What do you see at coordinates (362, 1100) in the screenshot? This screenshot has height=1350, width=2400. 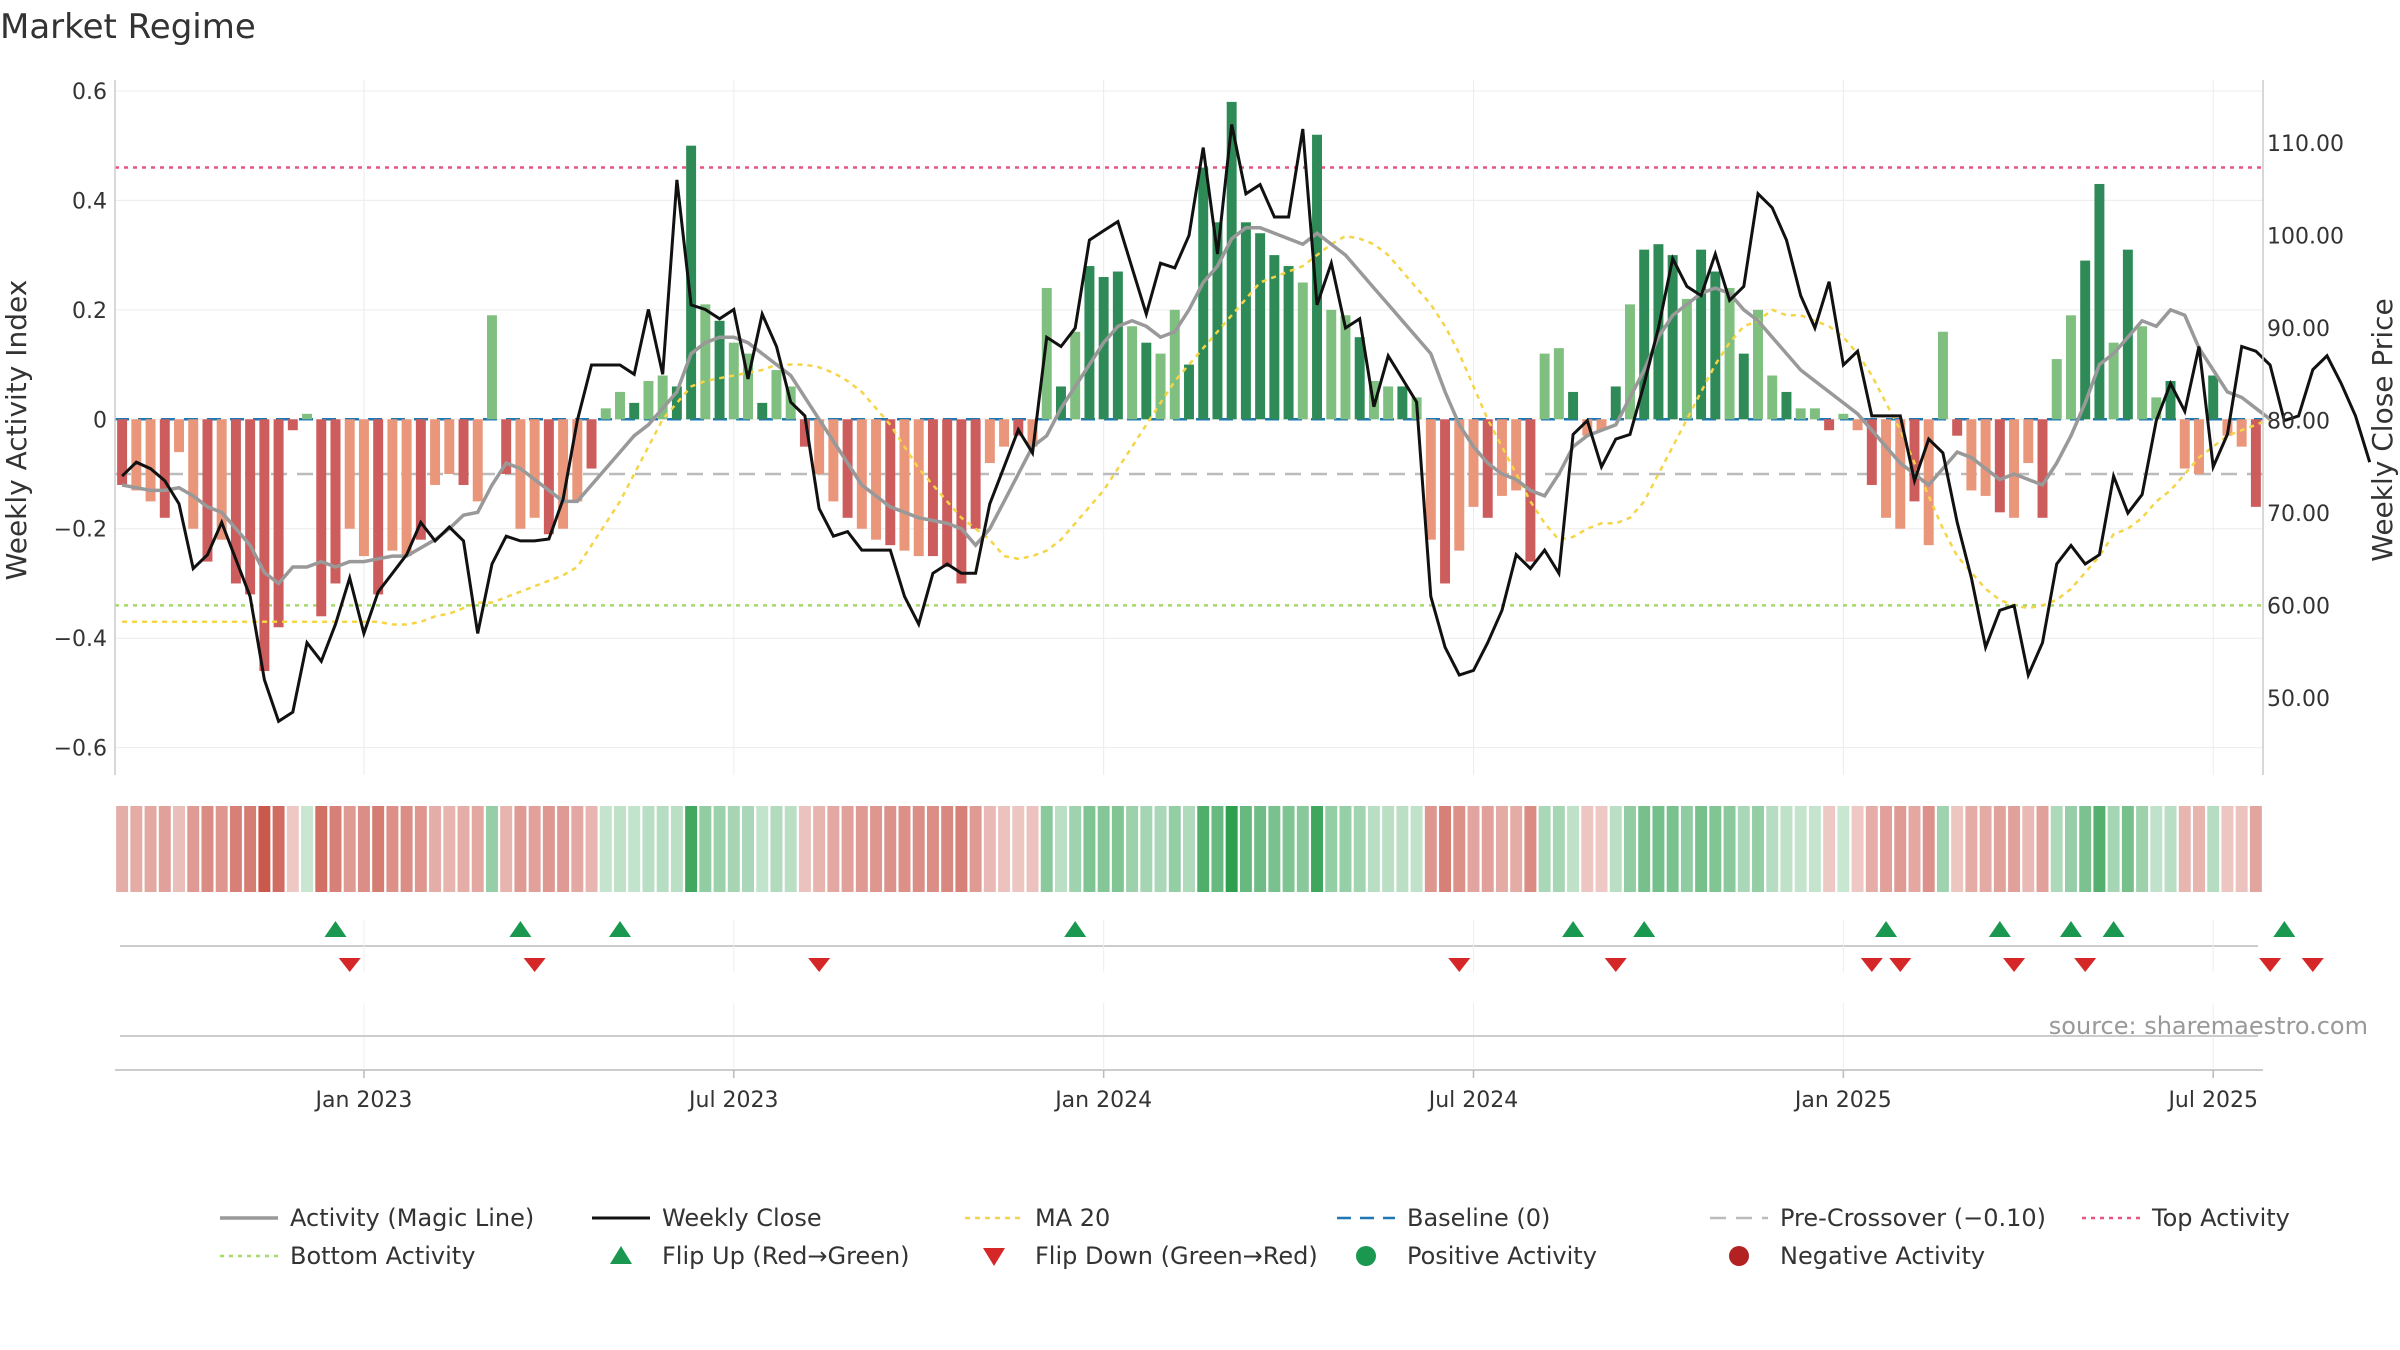 I see `x-tick-label: Jan 2023` at bounding box center [362, 1100].